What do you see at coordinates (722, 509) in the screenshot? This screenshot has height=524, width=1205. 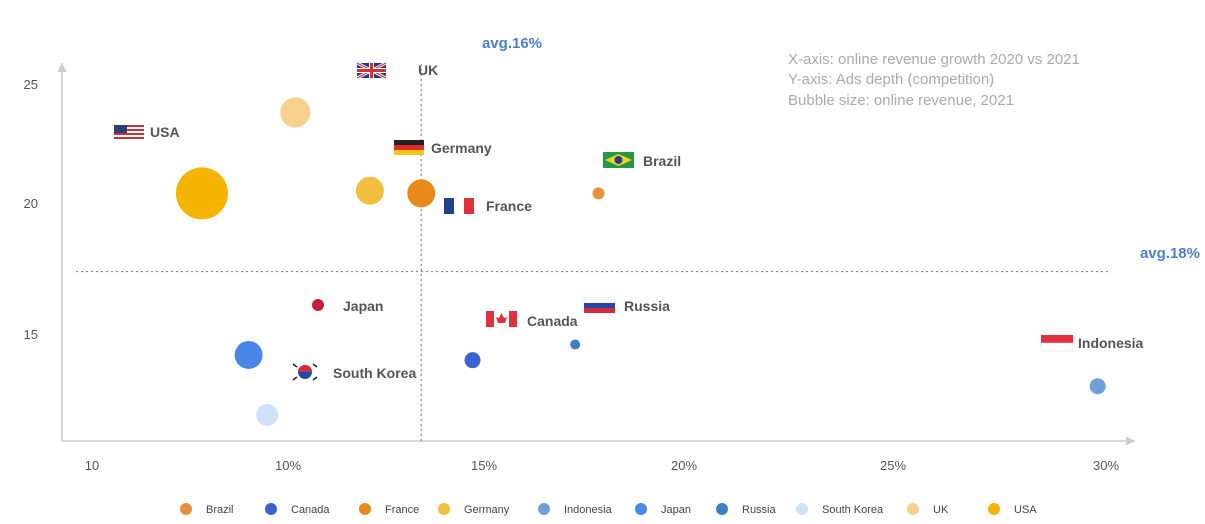 I see `legend-marker-russia` at bounding box center [722, 509].